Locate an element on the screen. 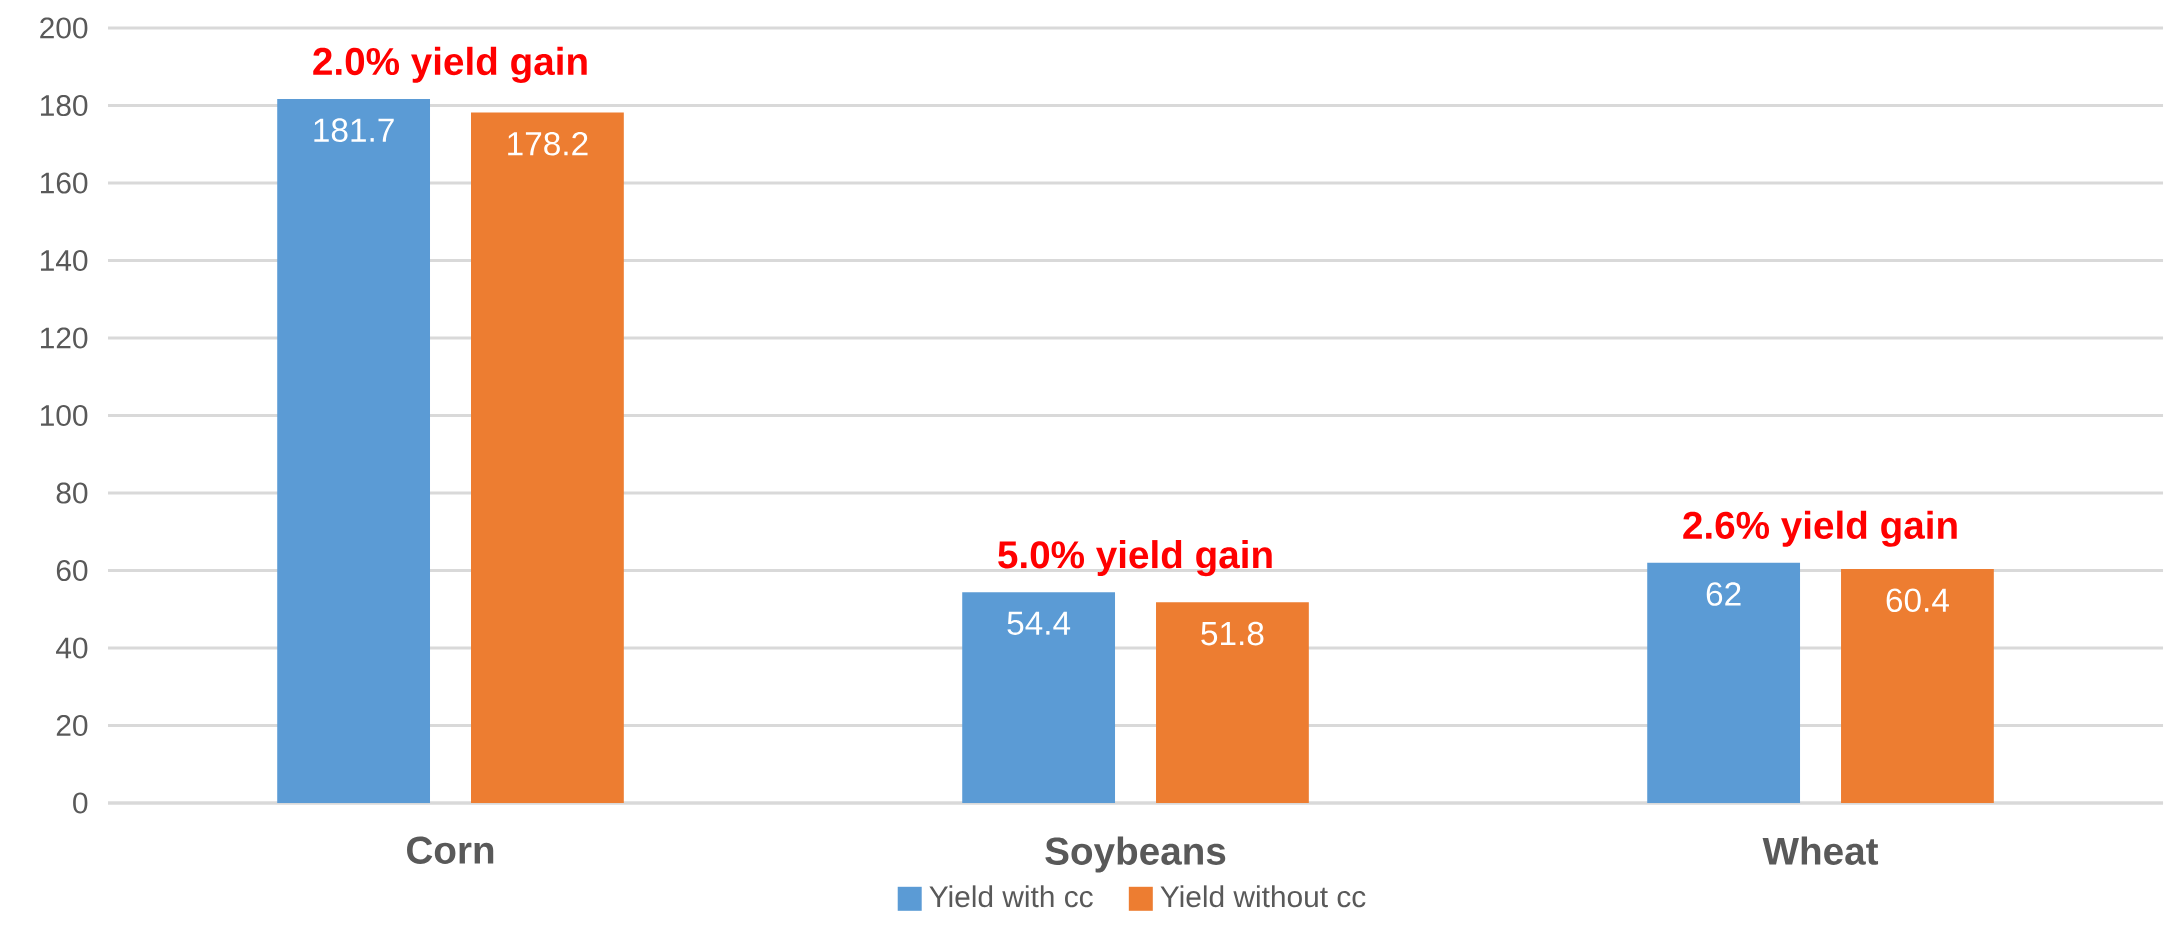 This screenshot has height=937, width=2169. data-label: 178.2 is located at coordinates (548, 143).